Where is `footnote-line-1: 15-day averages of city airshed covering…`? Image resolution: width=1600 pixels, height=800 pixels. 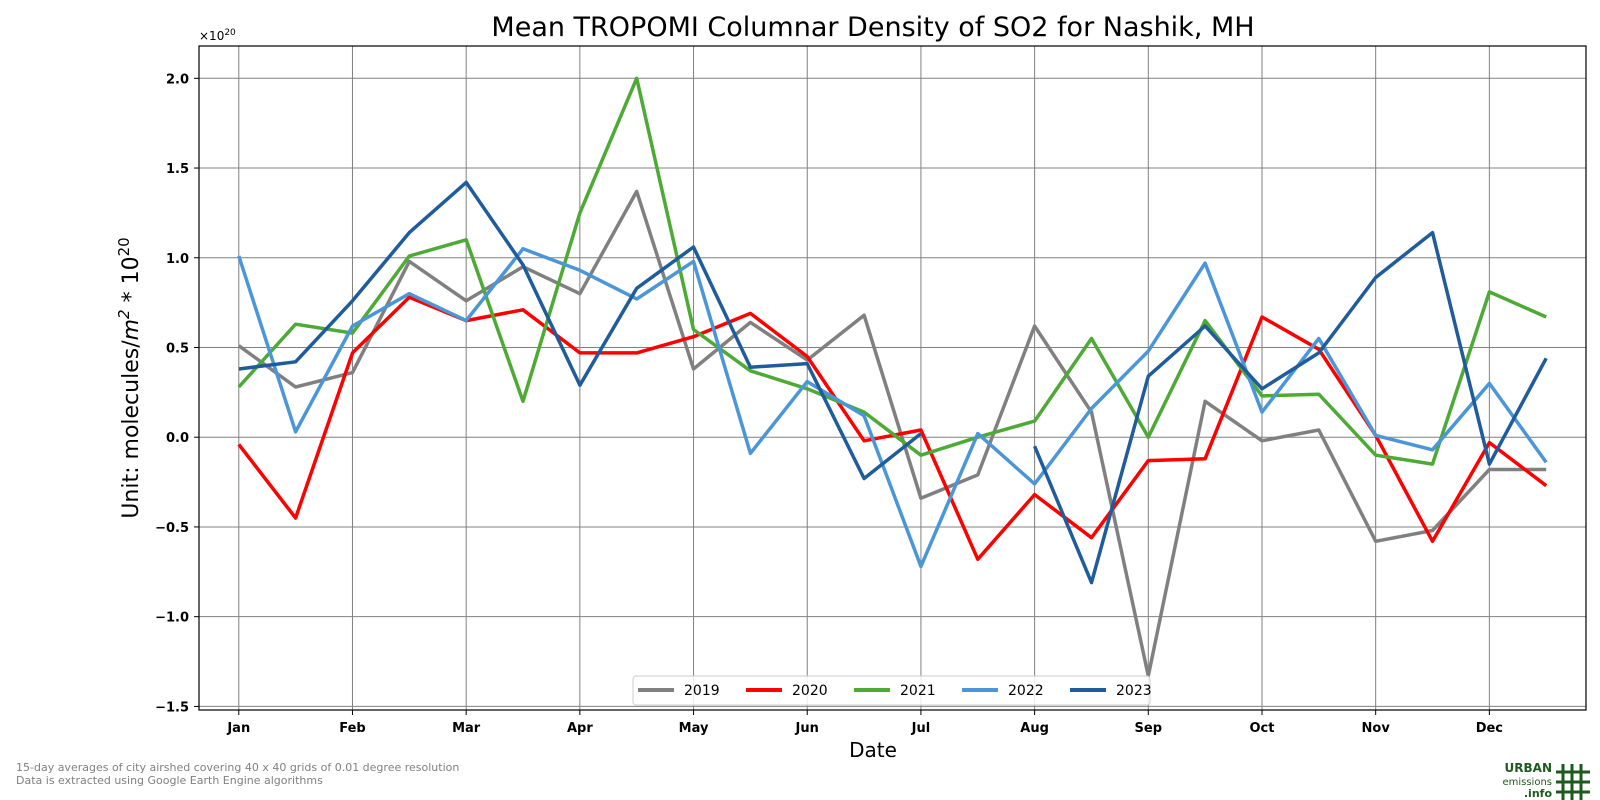 footnote-line-1: 15-day averages of city airshed covering… is located at coordinates (238, 767).